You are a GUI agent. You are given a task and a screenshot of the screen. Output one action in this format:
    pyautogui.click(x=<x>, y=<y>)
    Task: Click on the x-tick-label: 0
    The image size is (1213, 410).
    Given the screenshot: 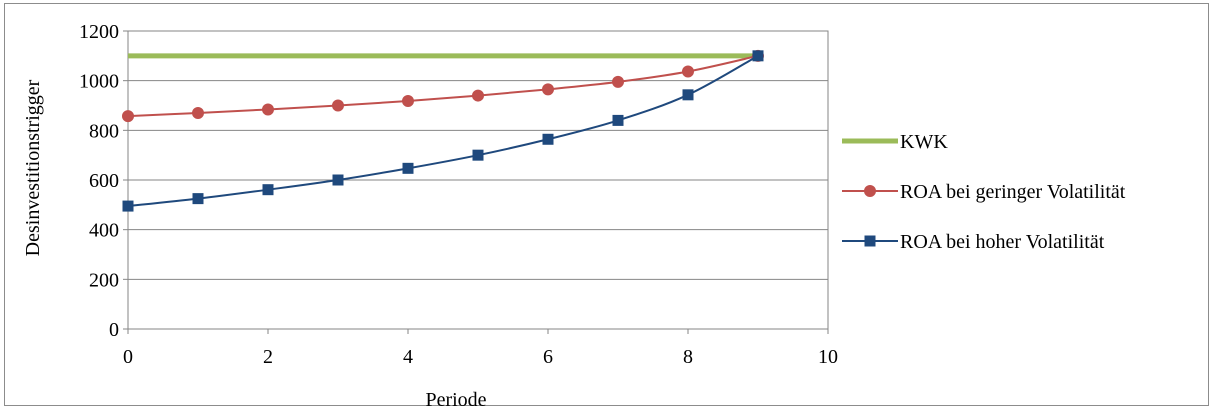 What is the action you would take?
    pyautogui.click(x=128, y=357)
    